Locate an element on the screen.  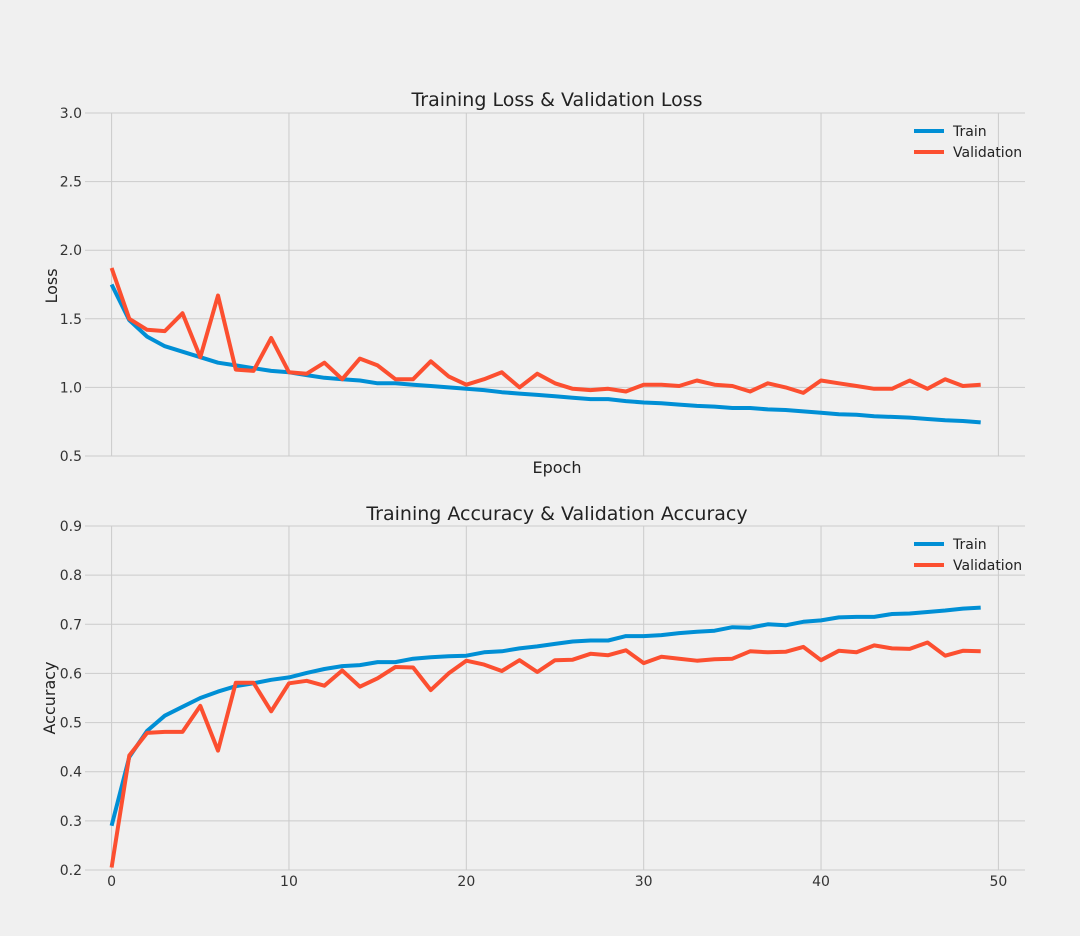
loss-y-tick-label: 1.5 is located at coordinates (71, 320).